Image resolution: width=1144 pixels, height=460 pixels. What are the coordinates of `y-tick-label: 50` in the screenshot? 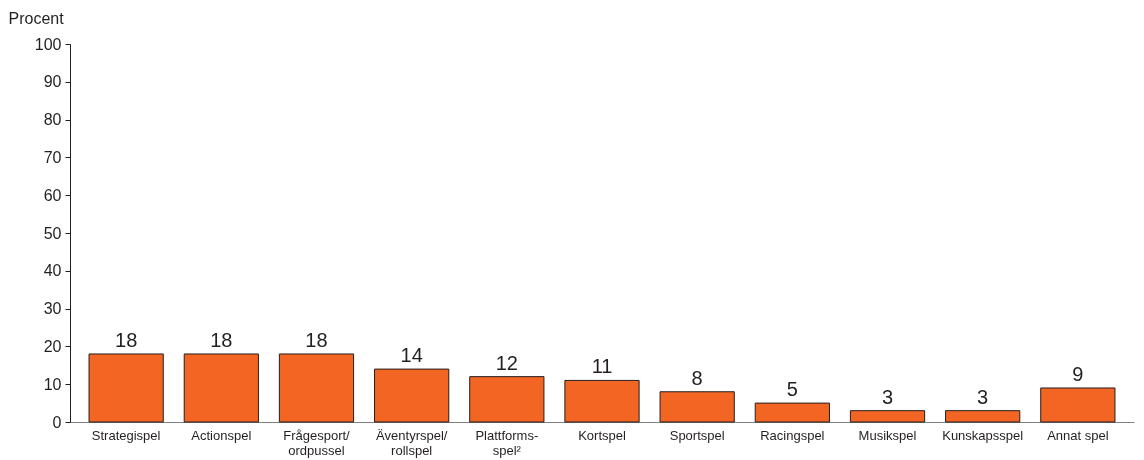 It's located at (52, 233).